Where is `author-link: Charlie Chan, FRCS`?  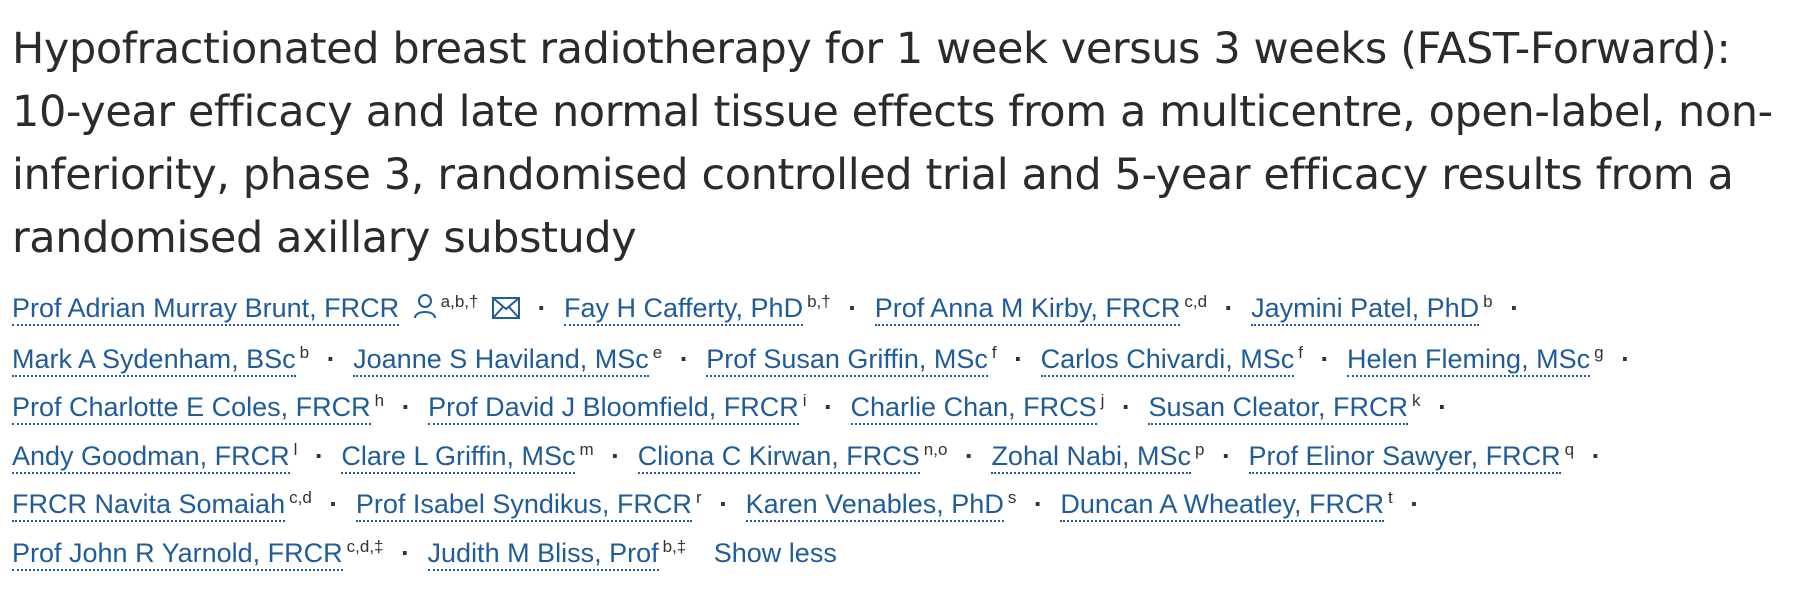 author-link: Charlie Chan, FRCS is located at coordinates (973, 408).